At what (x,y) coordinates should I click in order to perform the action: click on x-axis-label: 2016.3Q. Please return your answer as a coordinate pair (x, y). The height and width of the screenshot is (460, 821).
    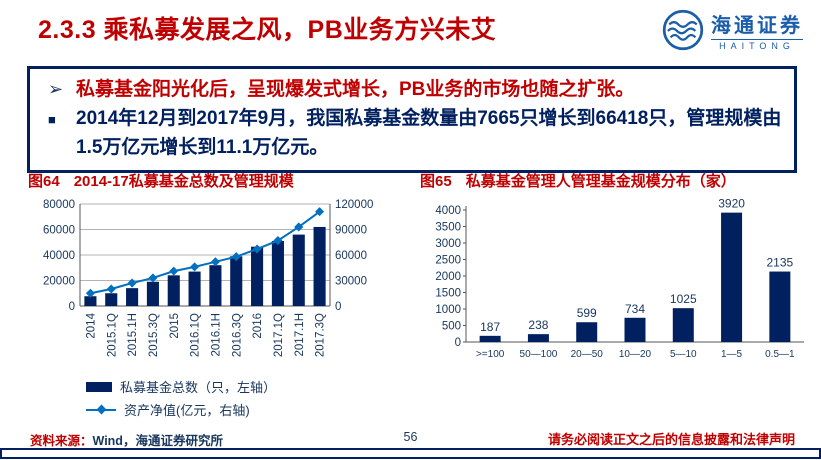
    Looking at the image, I should click on (237, 335).